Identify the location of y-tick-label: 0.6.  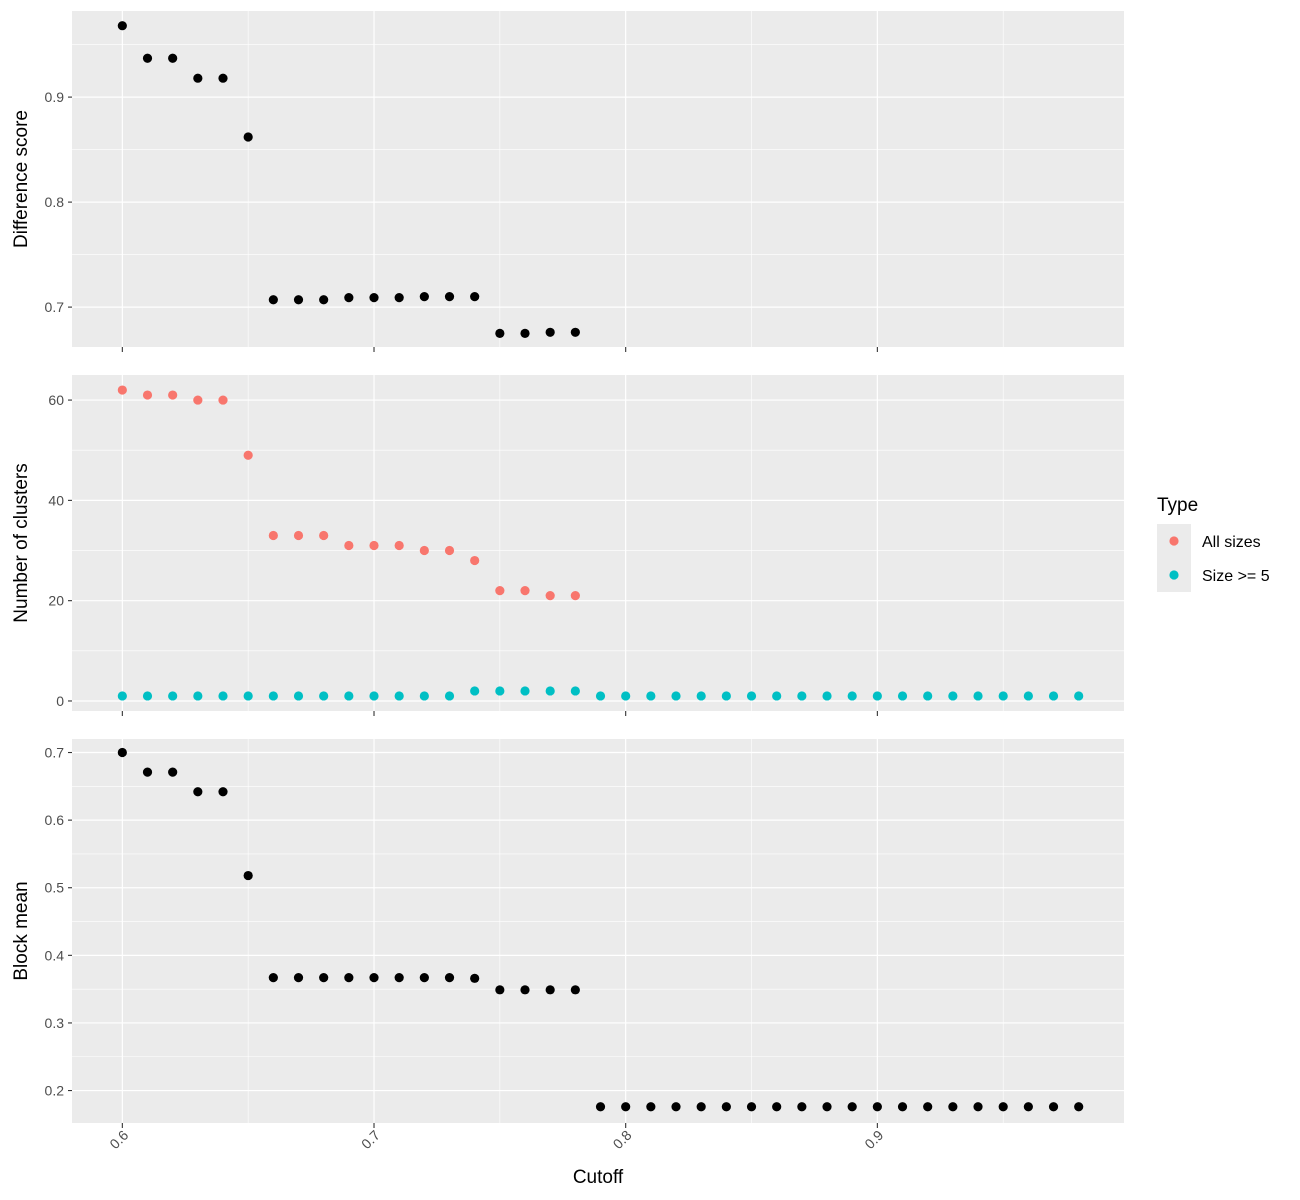
(55, 820).